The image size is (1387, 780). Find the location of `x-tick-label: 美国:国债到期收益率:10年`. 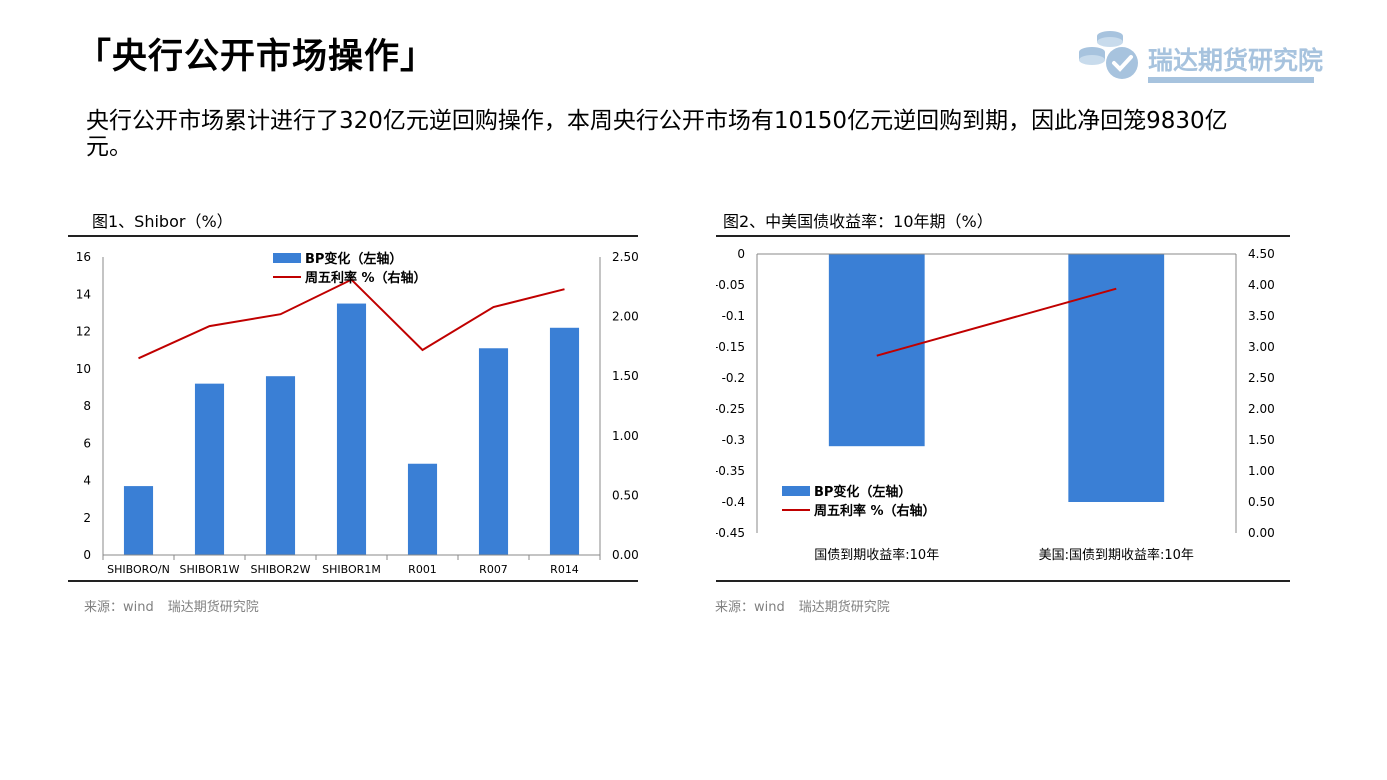

x-tick-label: 美国:国债到期收益率:10年 is located at coordinates (1116, 555).